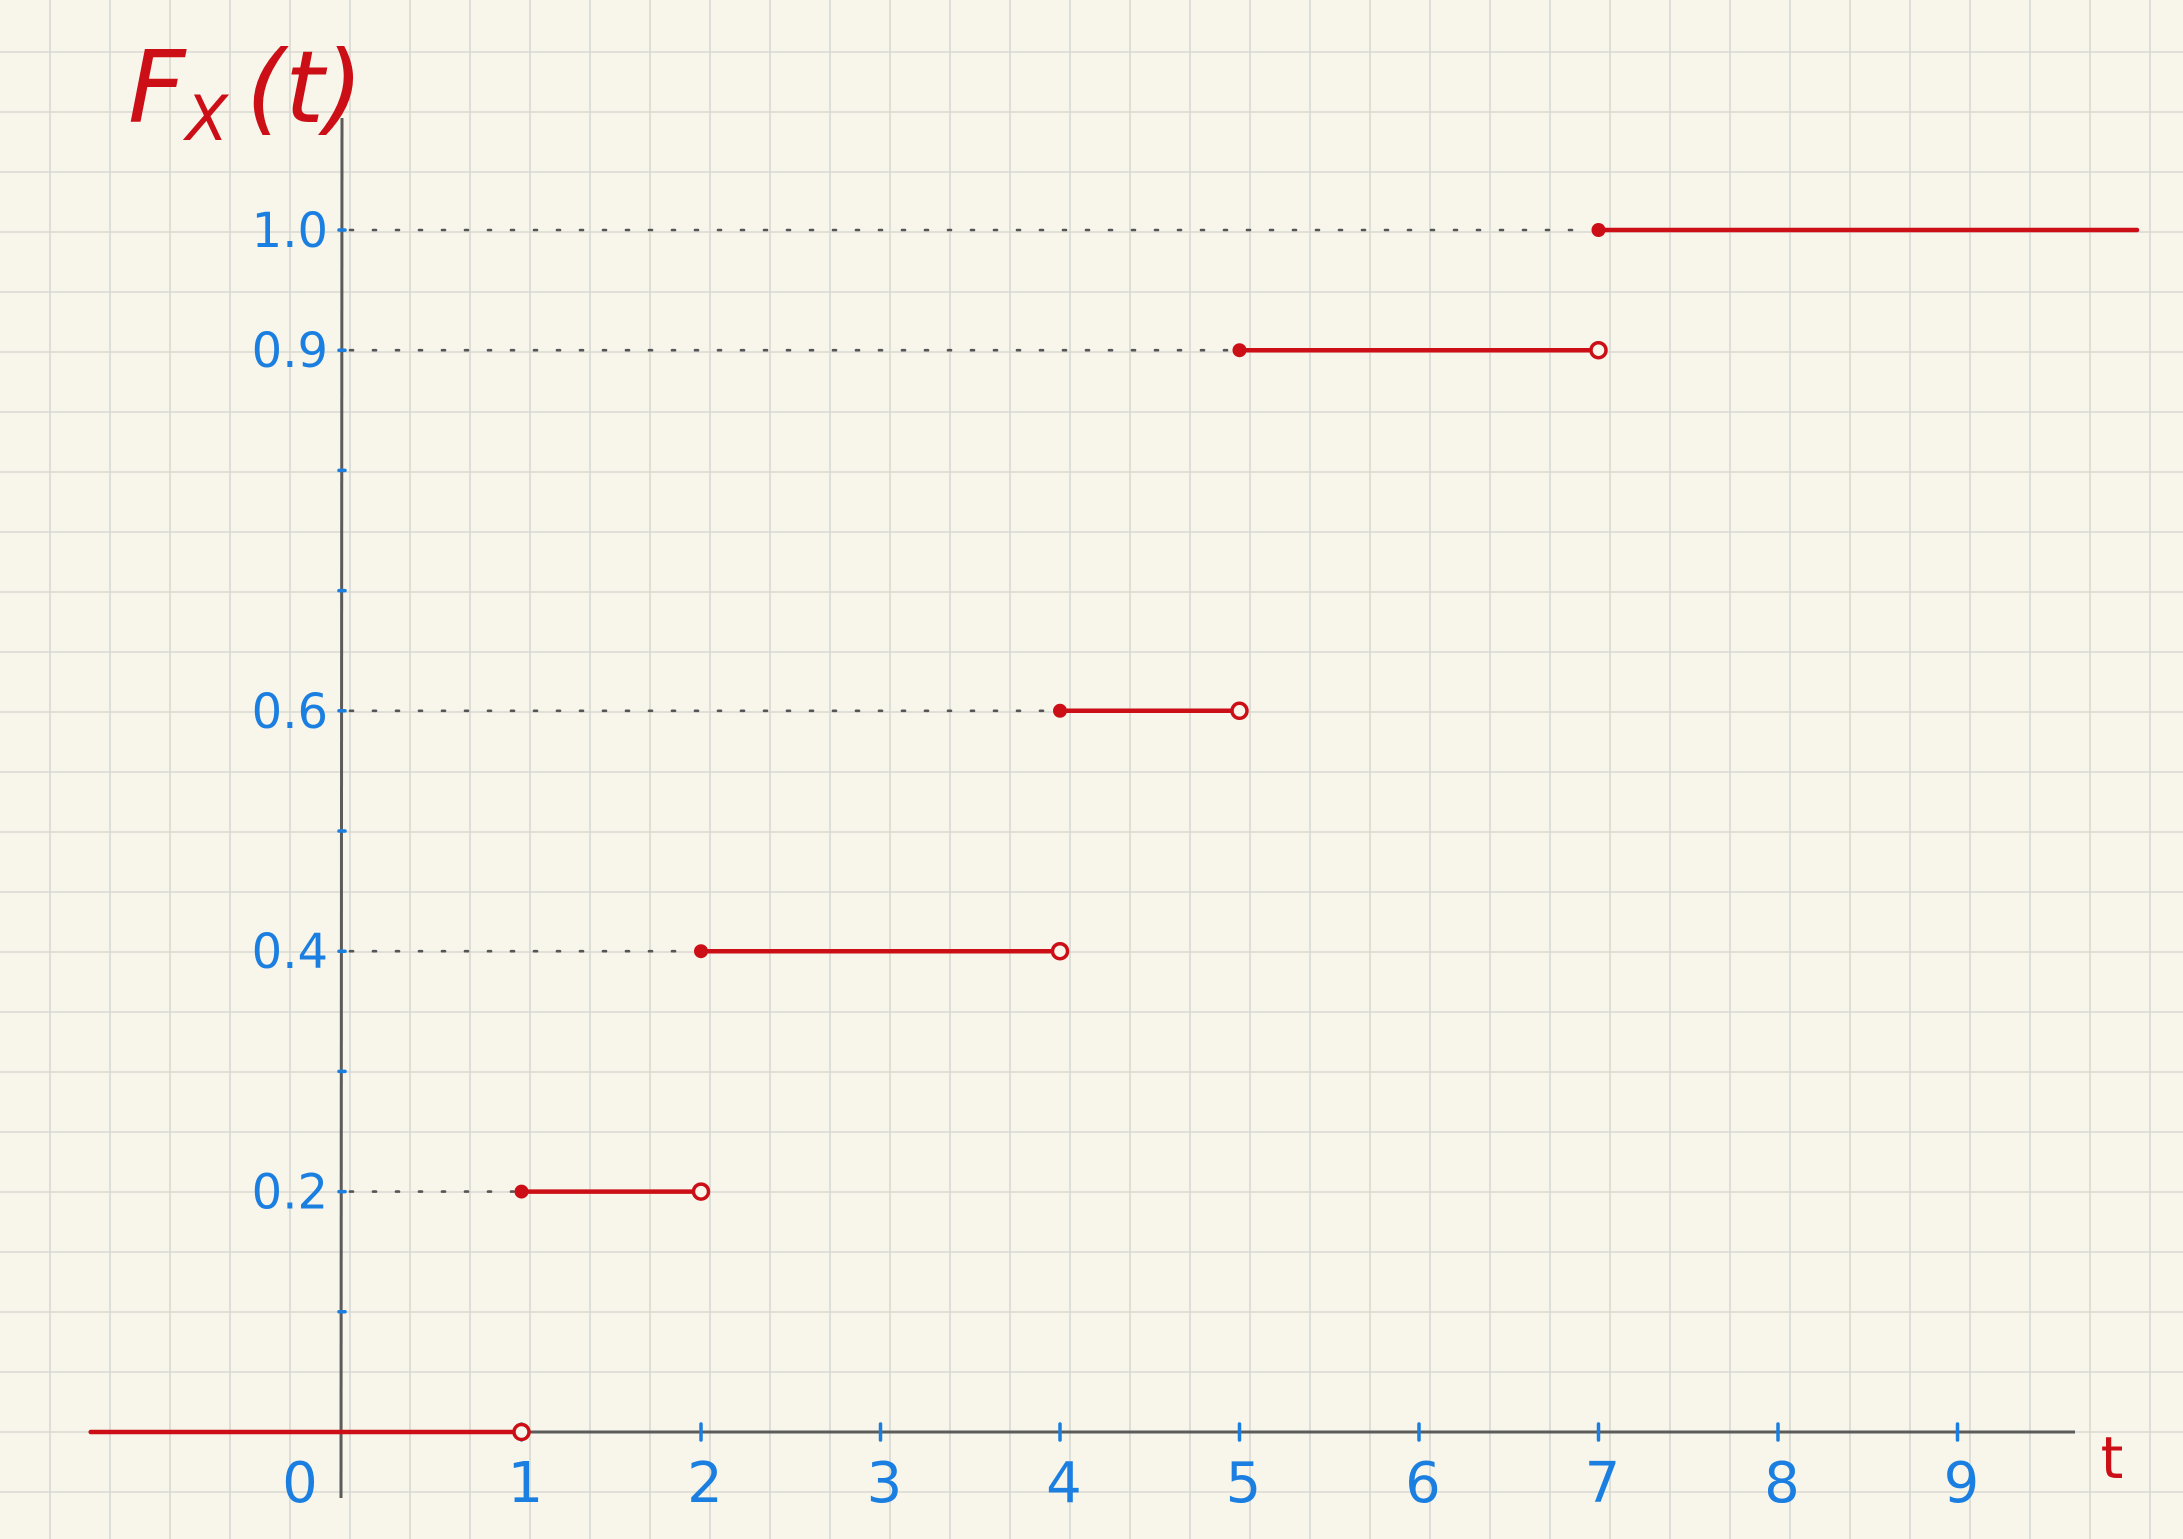 This screenshot has height=1539, width=2183. I want to click on y-axis-title: FX (t), so click(245, 92).